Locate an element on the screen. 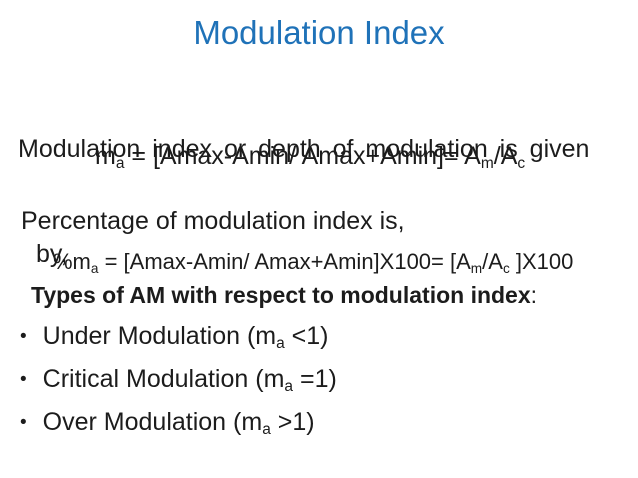 This screenshot has width=638, height=478. formula2-tail: ]X100 is located at coordinates (541, 261).